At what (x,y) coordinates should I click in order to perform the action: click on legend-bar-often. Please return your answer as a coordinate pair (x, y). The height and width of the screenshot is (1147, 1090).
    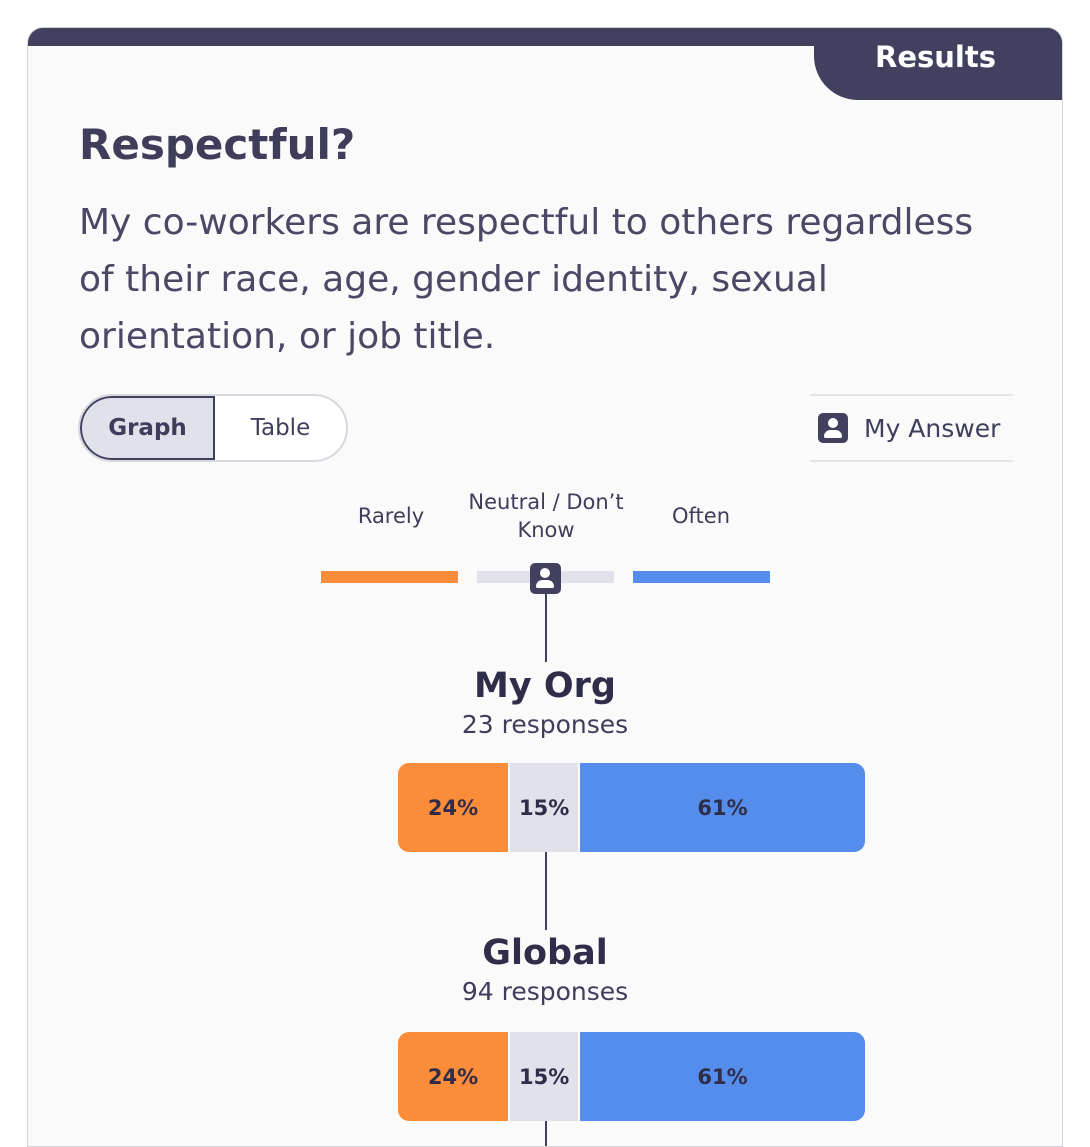
    Looking at the image, I should click on (701, 577).